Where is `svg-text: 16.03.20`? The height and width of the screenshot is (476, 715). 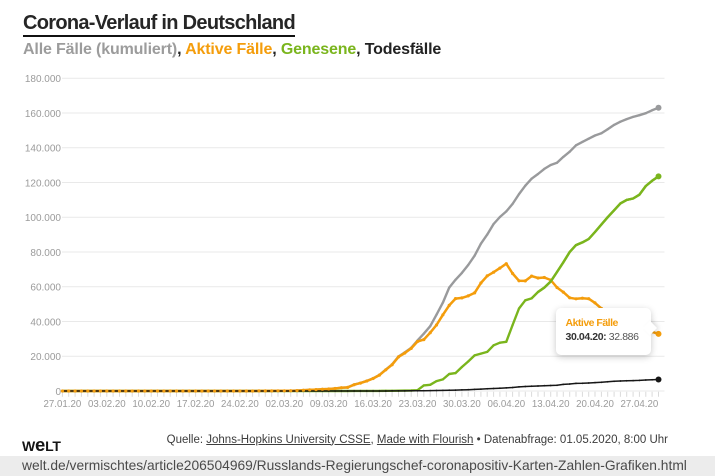
svg-text: 16.03.20 is located at coordinates (373, 404).